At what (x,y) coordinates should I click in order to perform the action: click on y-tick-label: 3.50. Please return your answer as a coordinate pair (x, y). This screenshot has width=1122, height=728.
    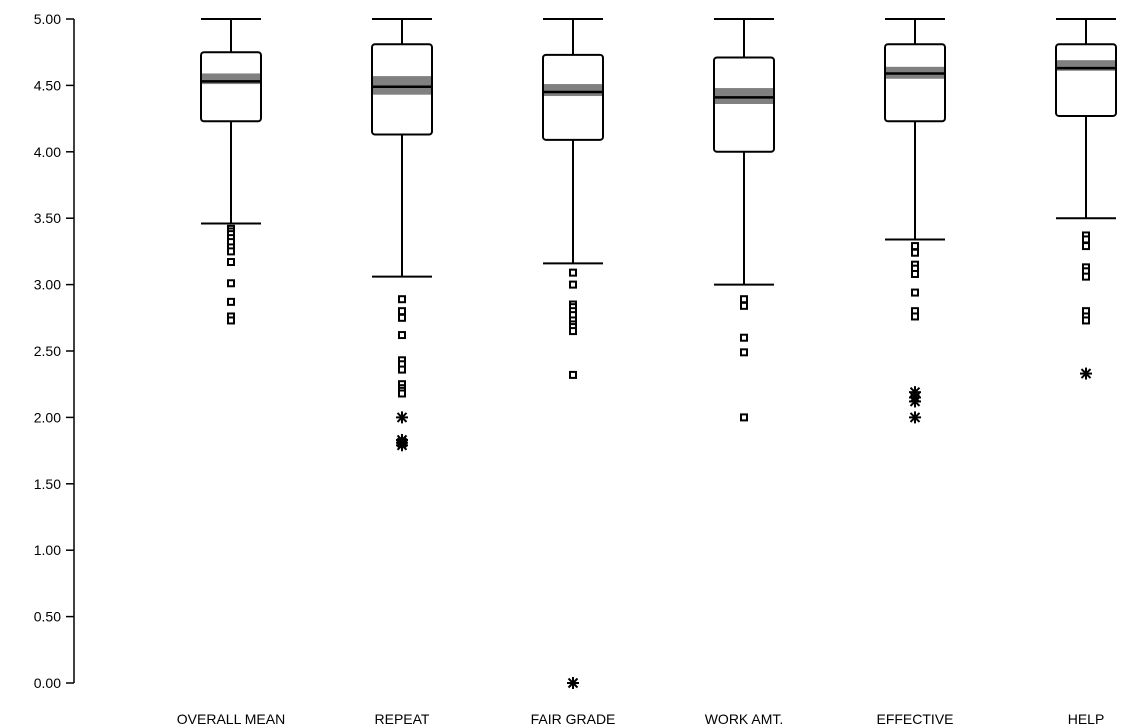
    Looking at the image, I should click on (47, 218).